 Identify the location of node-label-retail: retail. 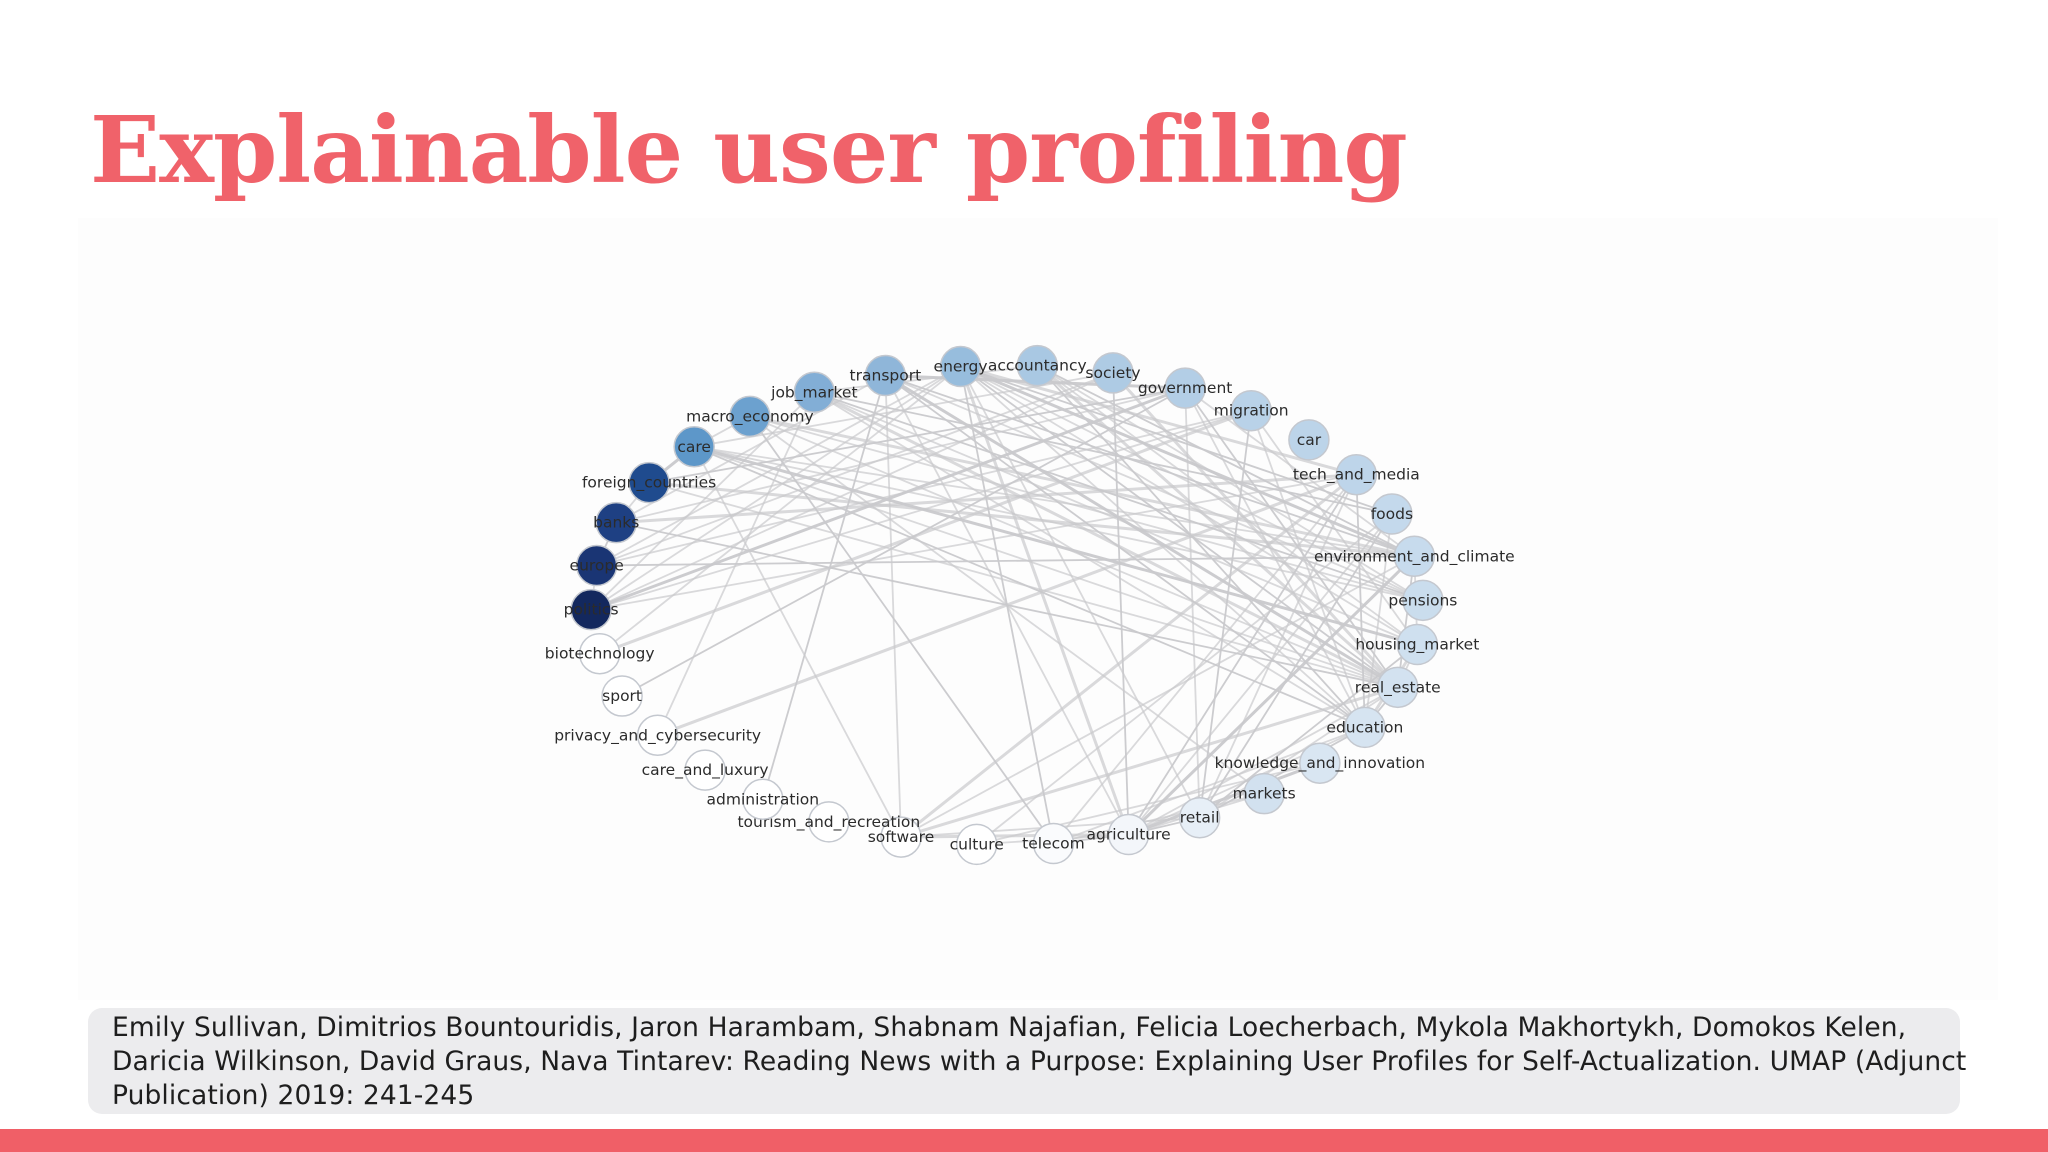
(1200, 818).